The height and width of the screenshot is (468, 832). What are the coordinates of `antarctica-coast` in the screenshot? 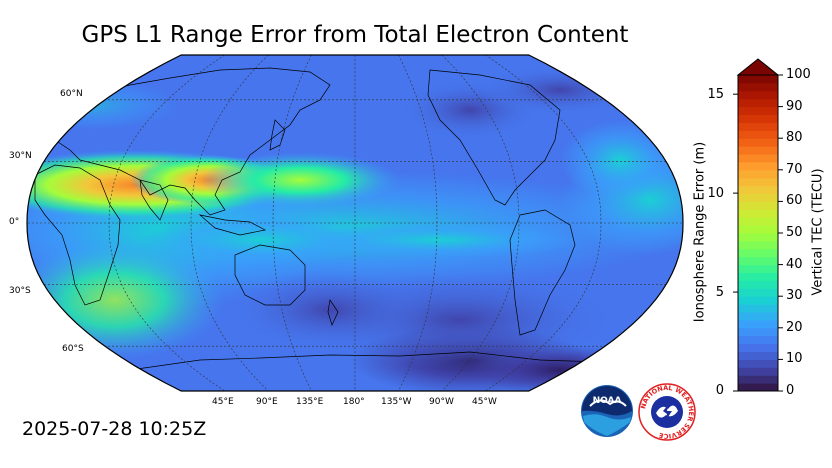 It's located at (385, 361).